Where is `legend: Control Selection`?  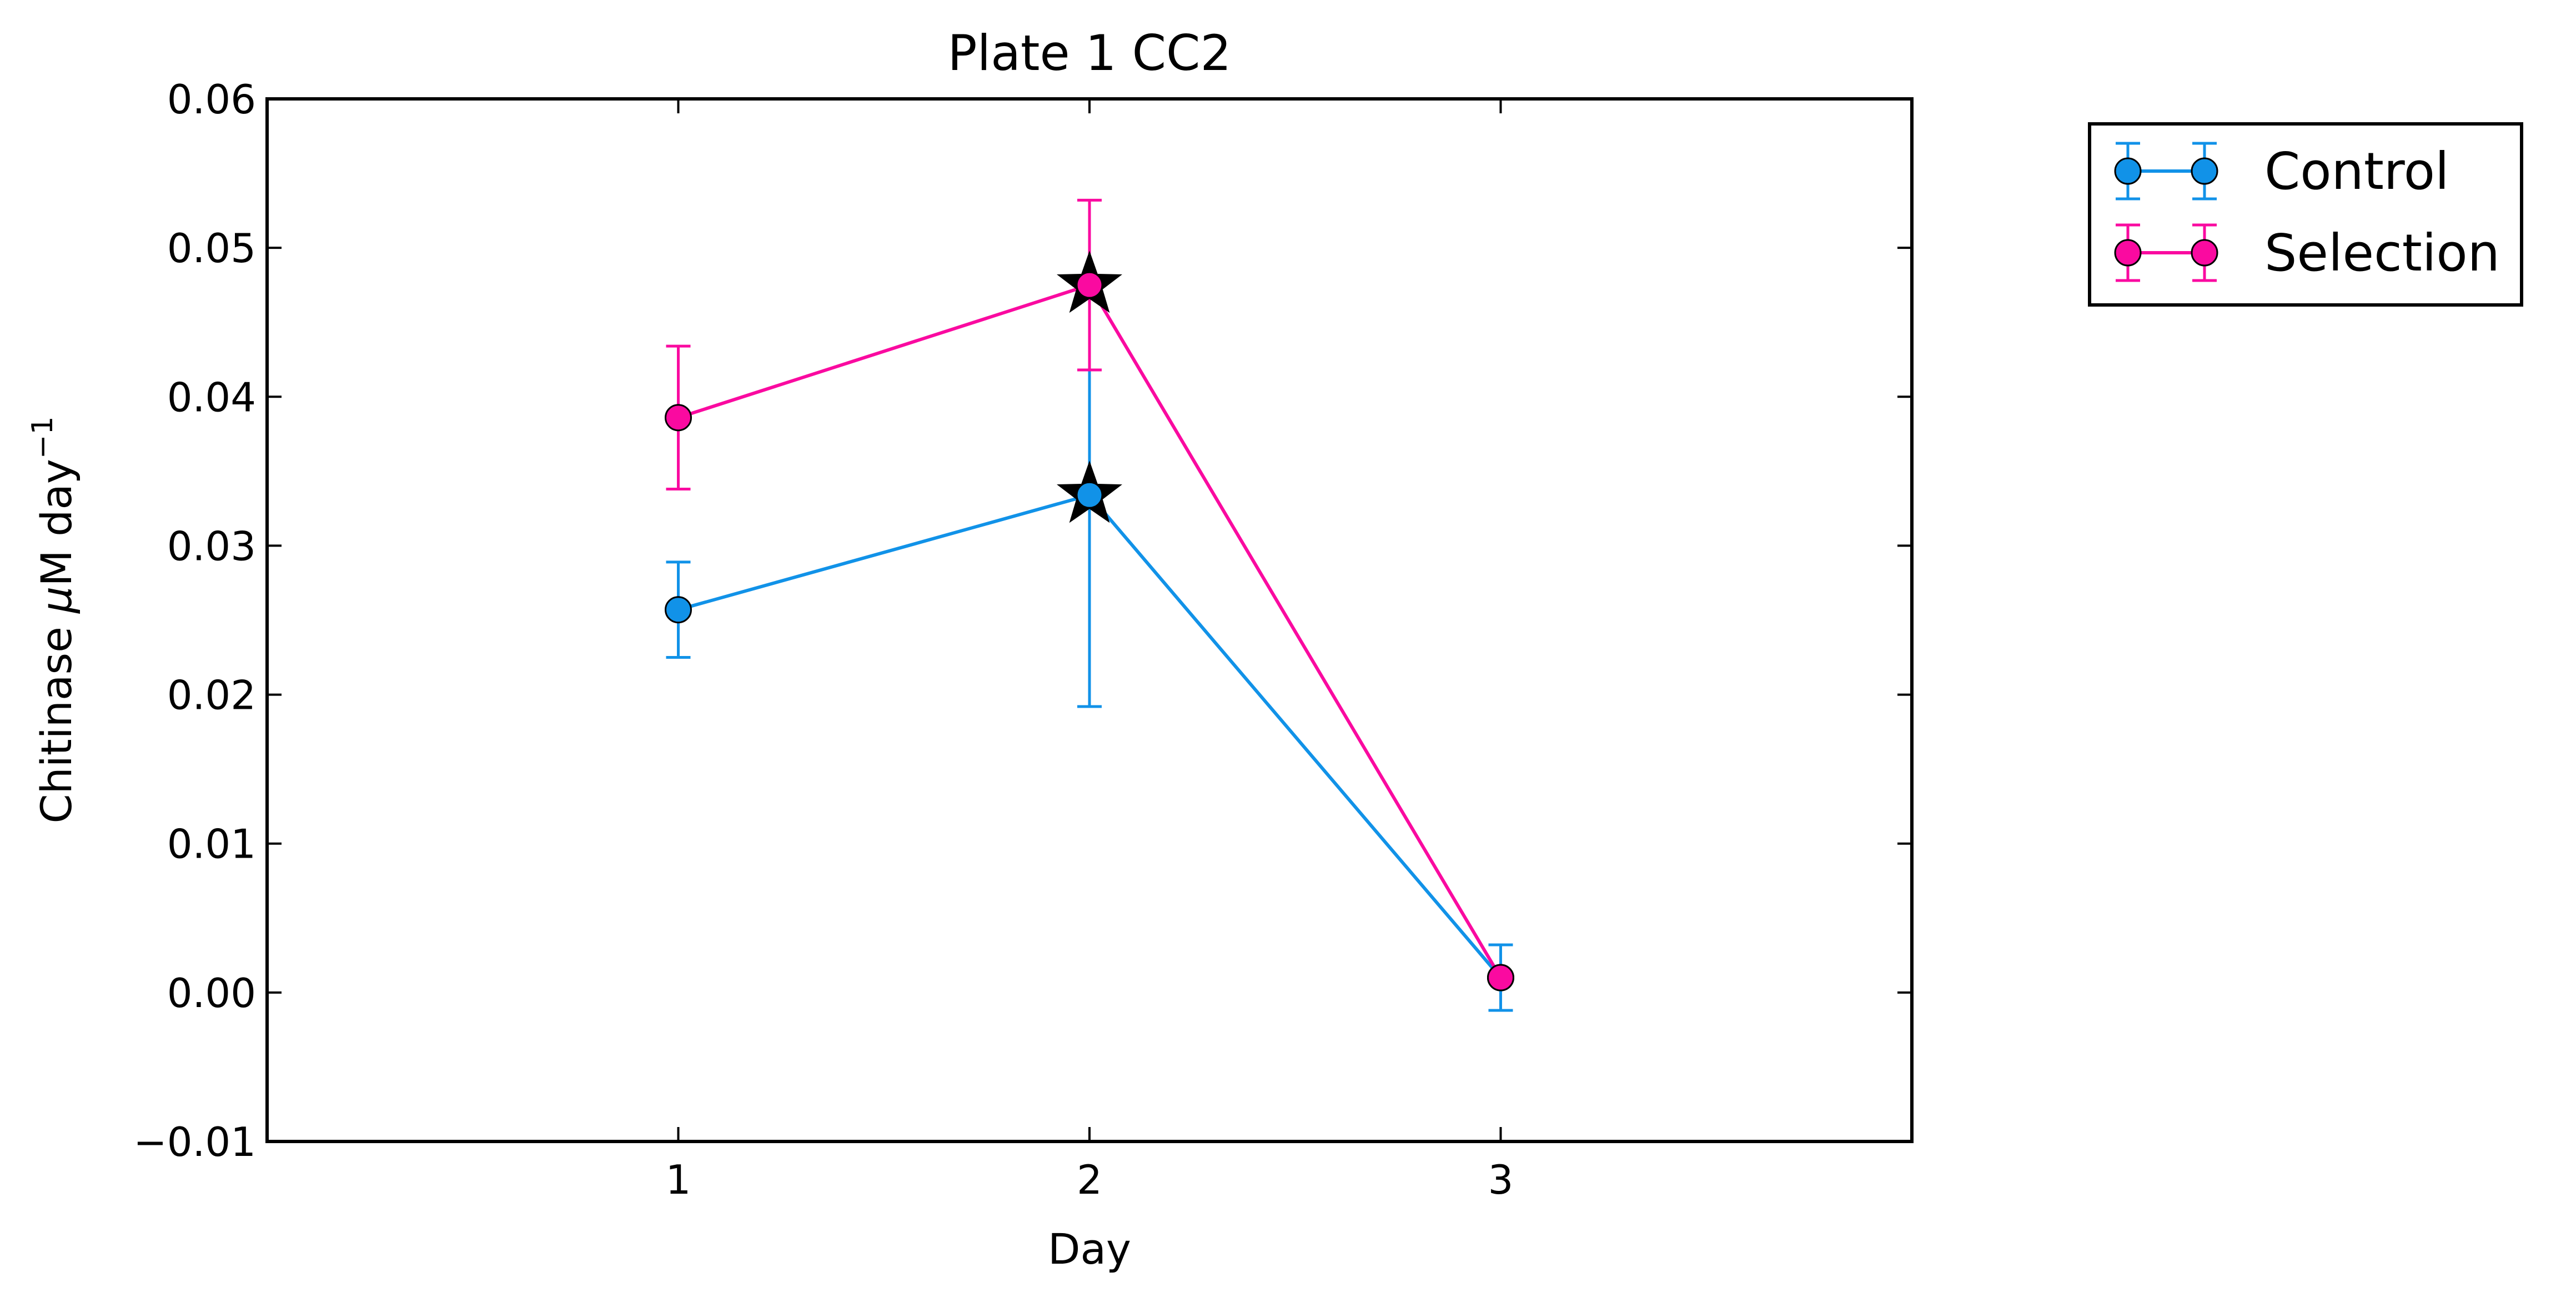
legend: Control Selection is located at coordinates (2305, 214).